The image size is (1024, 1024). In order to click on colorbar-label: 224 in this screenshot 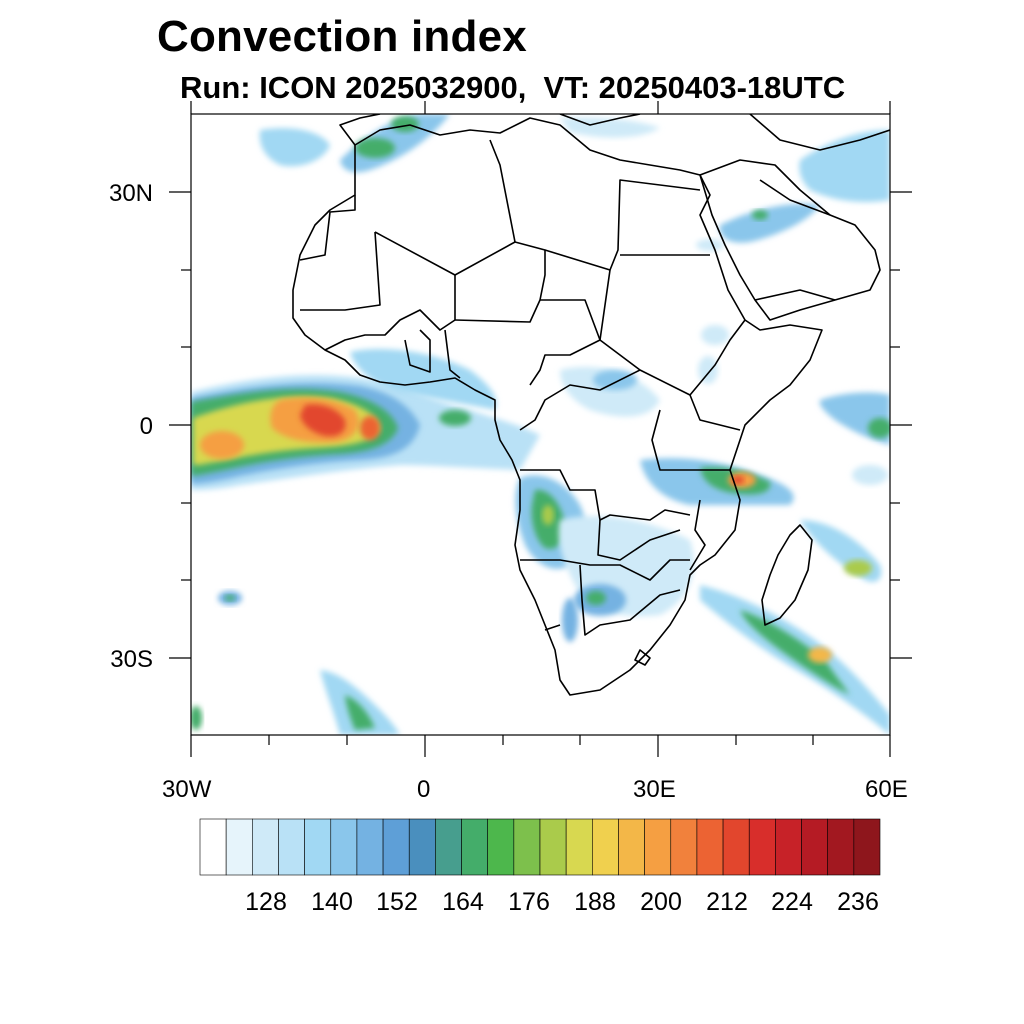, I will do `click(792, 902)`.